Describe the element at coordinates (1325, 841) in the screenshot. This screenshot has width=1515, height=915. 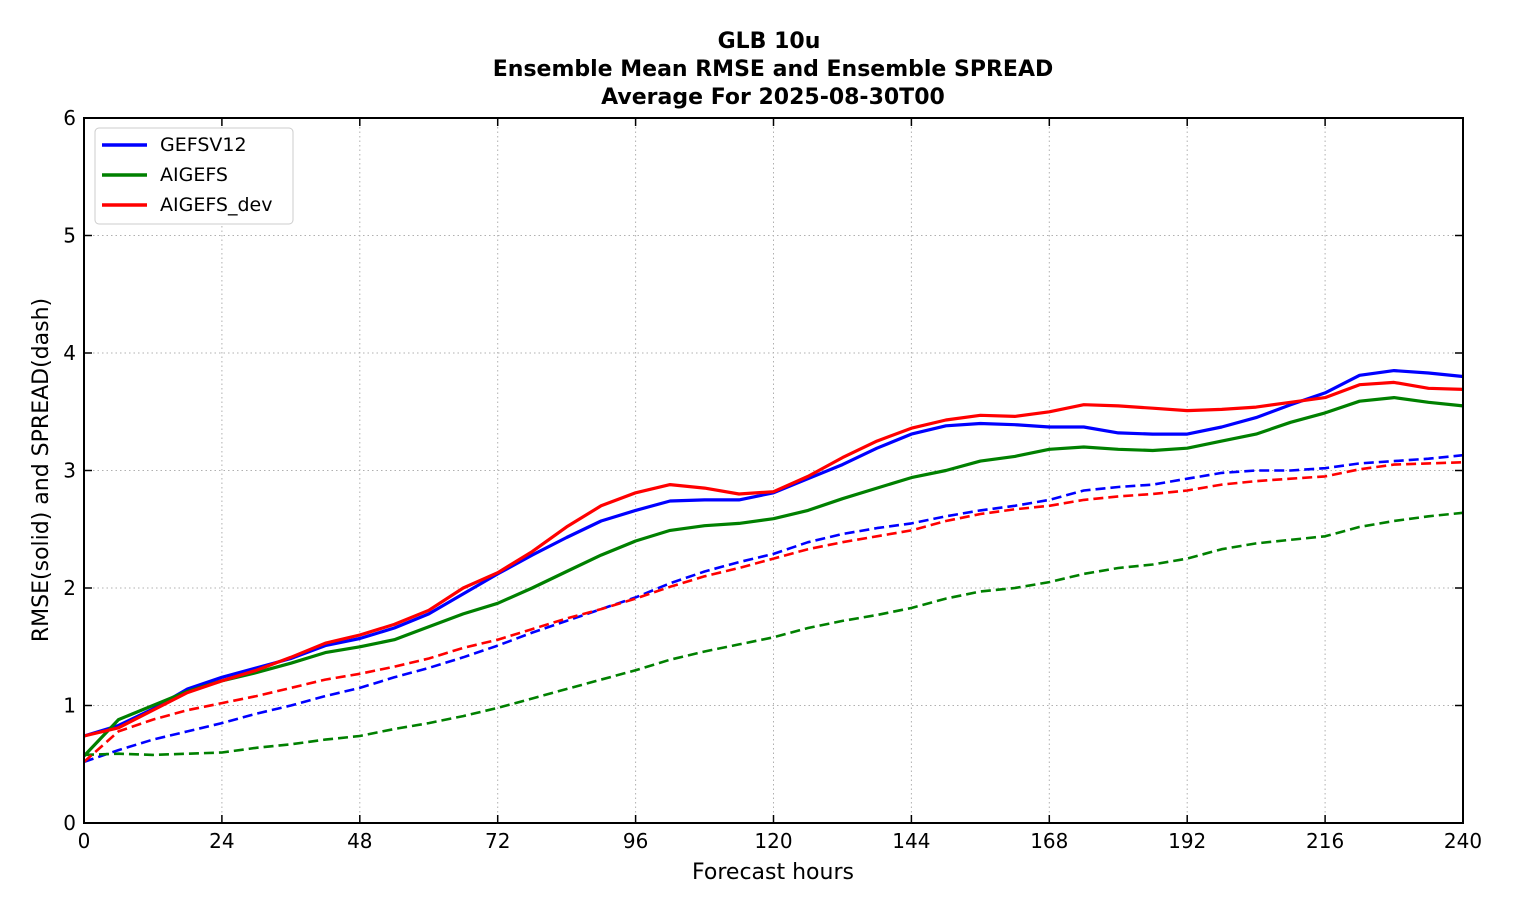
I see `x-tick-label: 216` at that location.